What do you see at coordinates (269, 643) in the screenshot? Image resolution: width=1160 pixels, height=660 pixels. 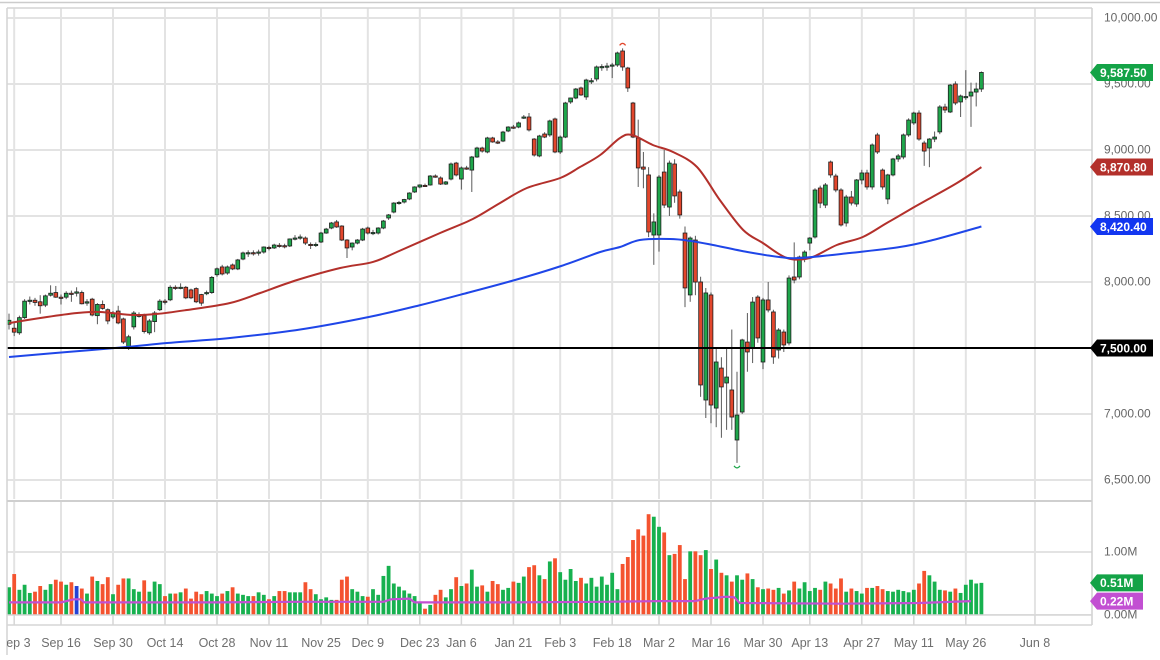 I see `date-label: Nov 11` at bounding box center [269, 643].